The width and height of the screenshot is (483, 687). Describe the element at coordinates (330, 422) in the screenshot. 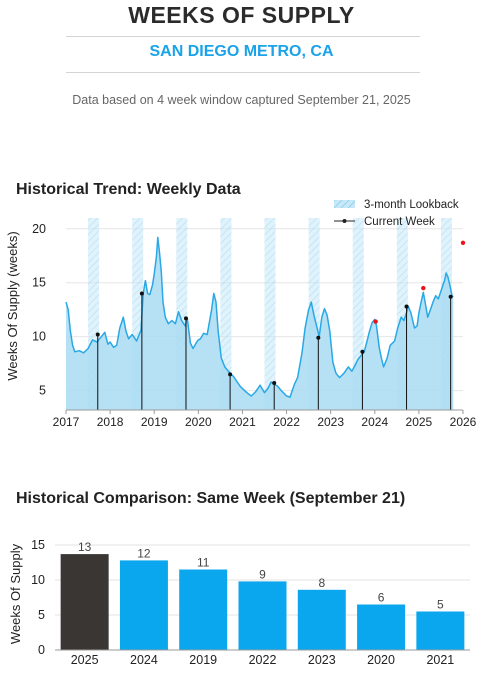

I see `trend-x-tick-label: 2023` at that location.